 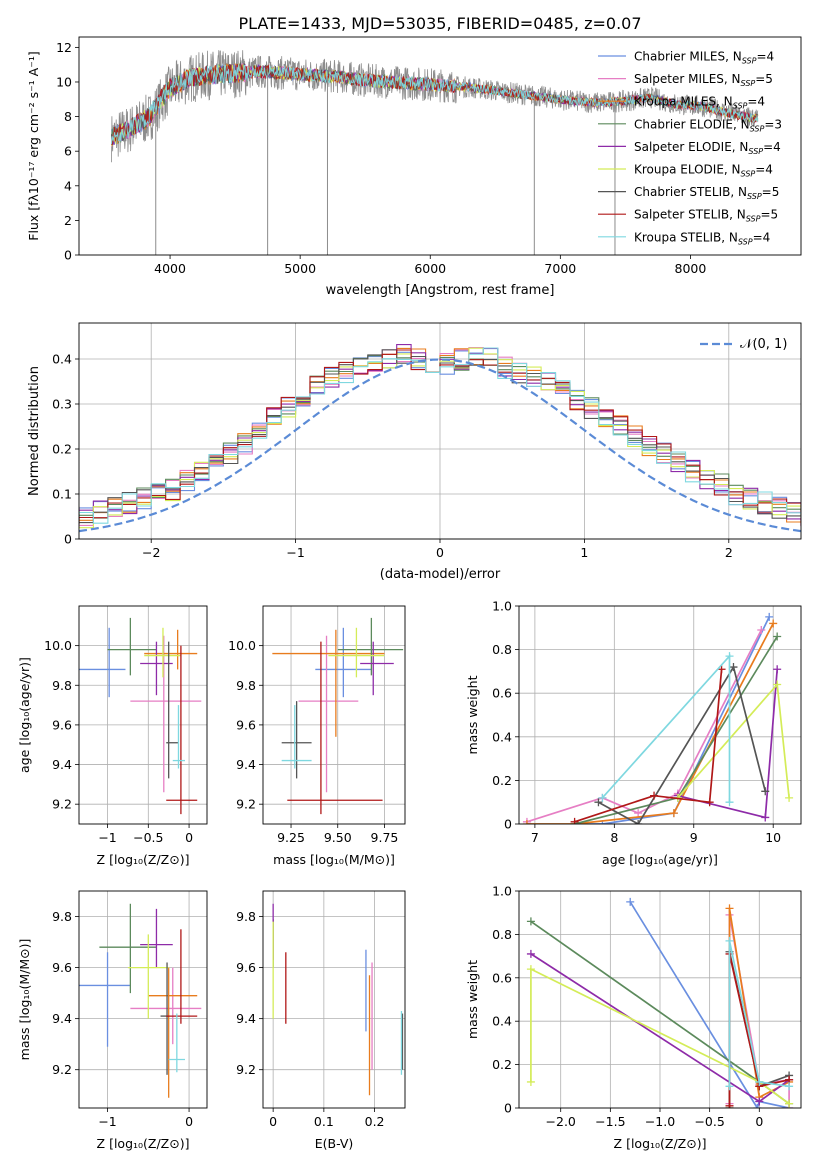 What do you see at coordinates (62, 916) in the screenshot?
I see `z_mass-ytick-label: 9.8` at bounding box center [62, 916].